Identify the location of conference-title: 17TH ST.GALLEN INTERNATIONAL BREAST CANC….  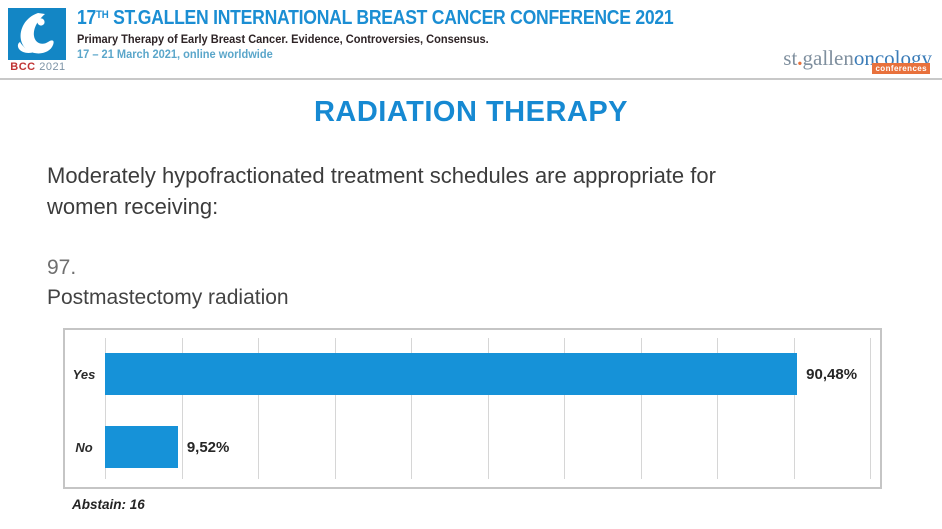
(375, 18).